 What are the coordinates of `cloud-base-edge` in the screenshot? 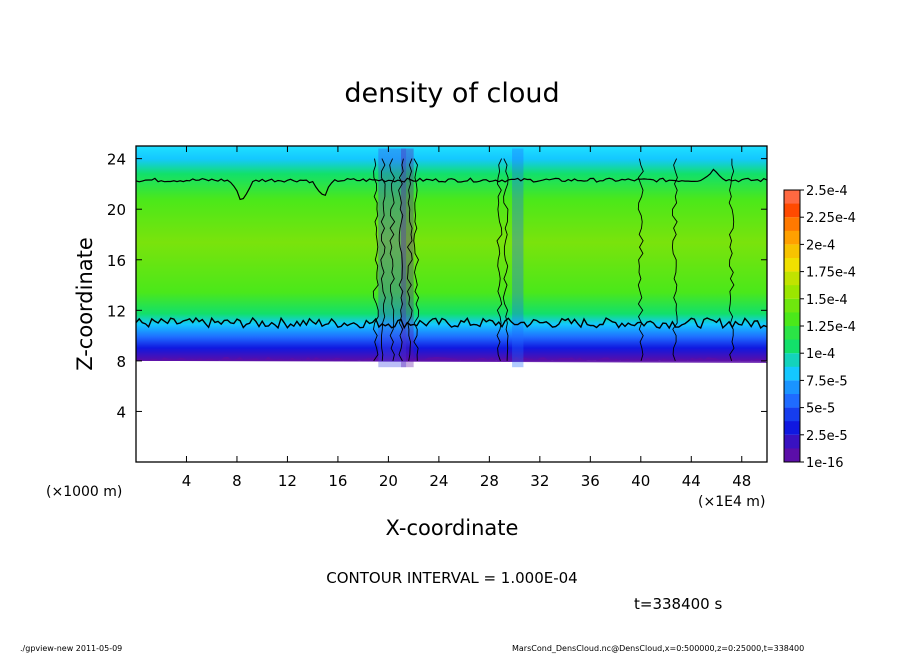 It's located at (451, 359).